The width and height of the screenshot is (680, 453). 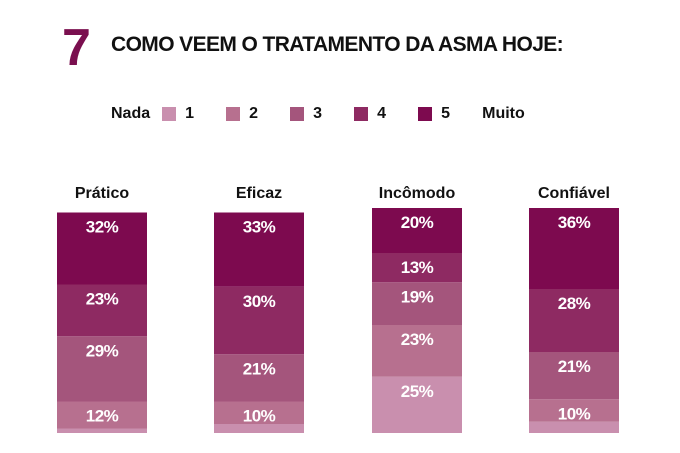 I want to click on legend-item-5: 5, so click(x=450, y=114).